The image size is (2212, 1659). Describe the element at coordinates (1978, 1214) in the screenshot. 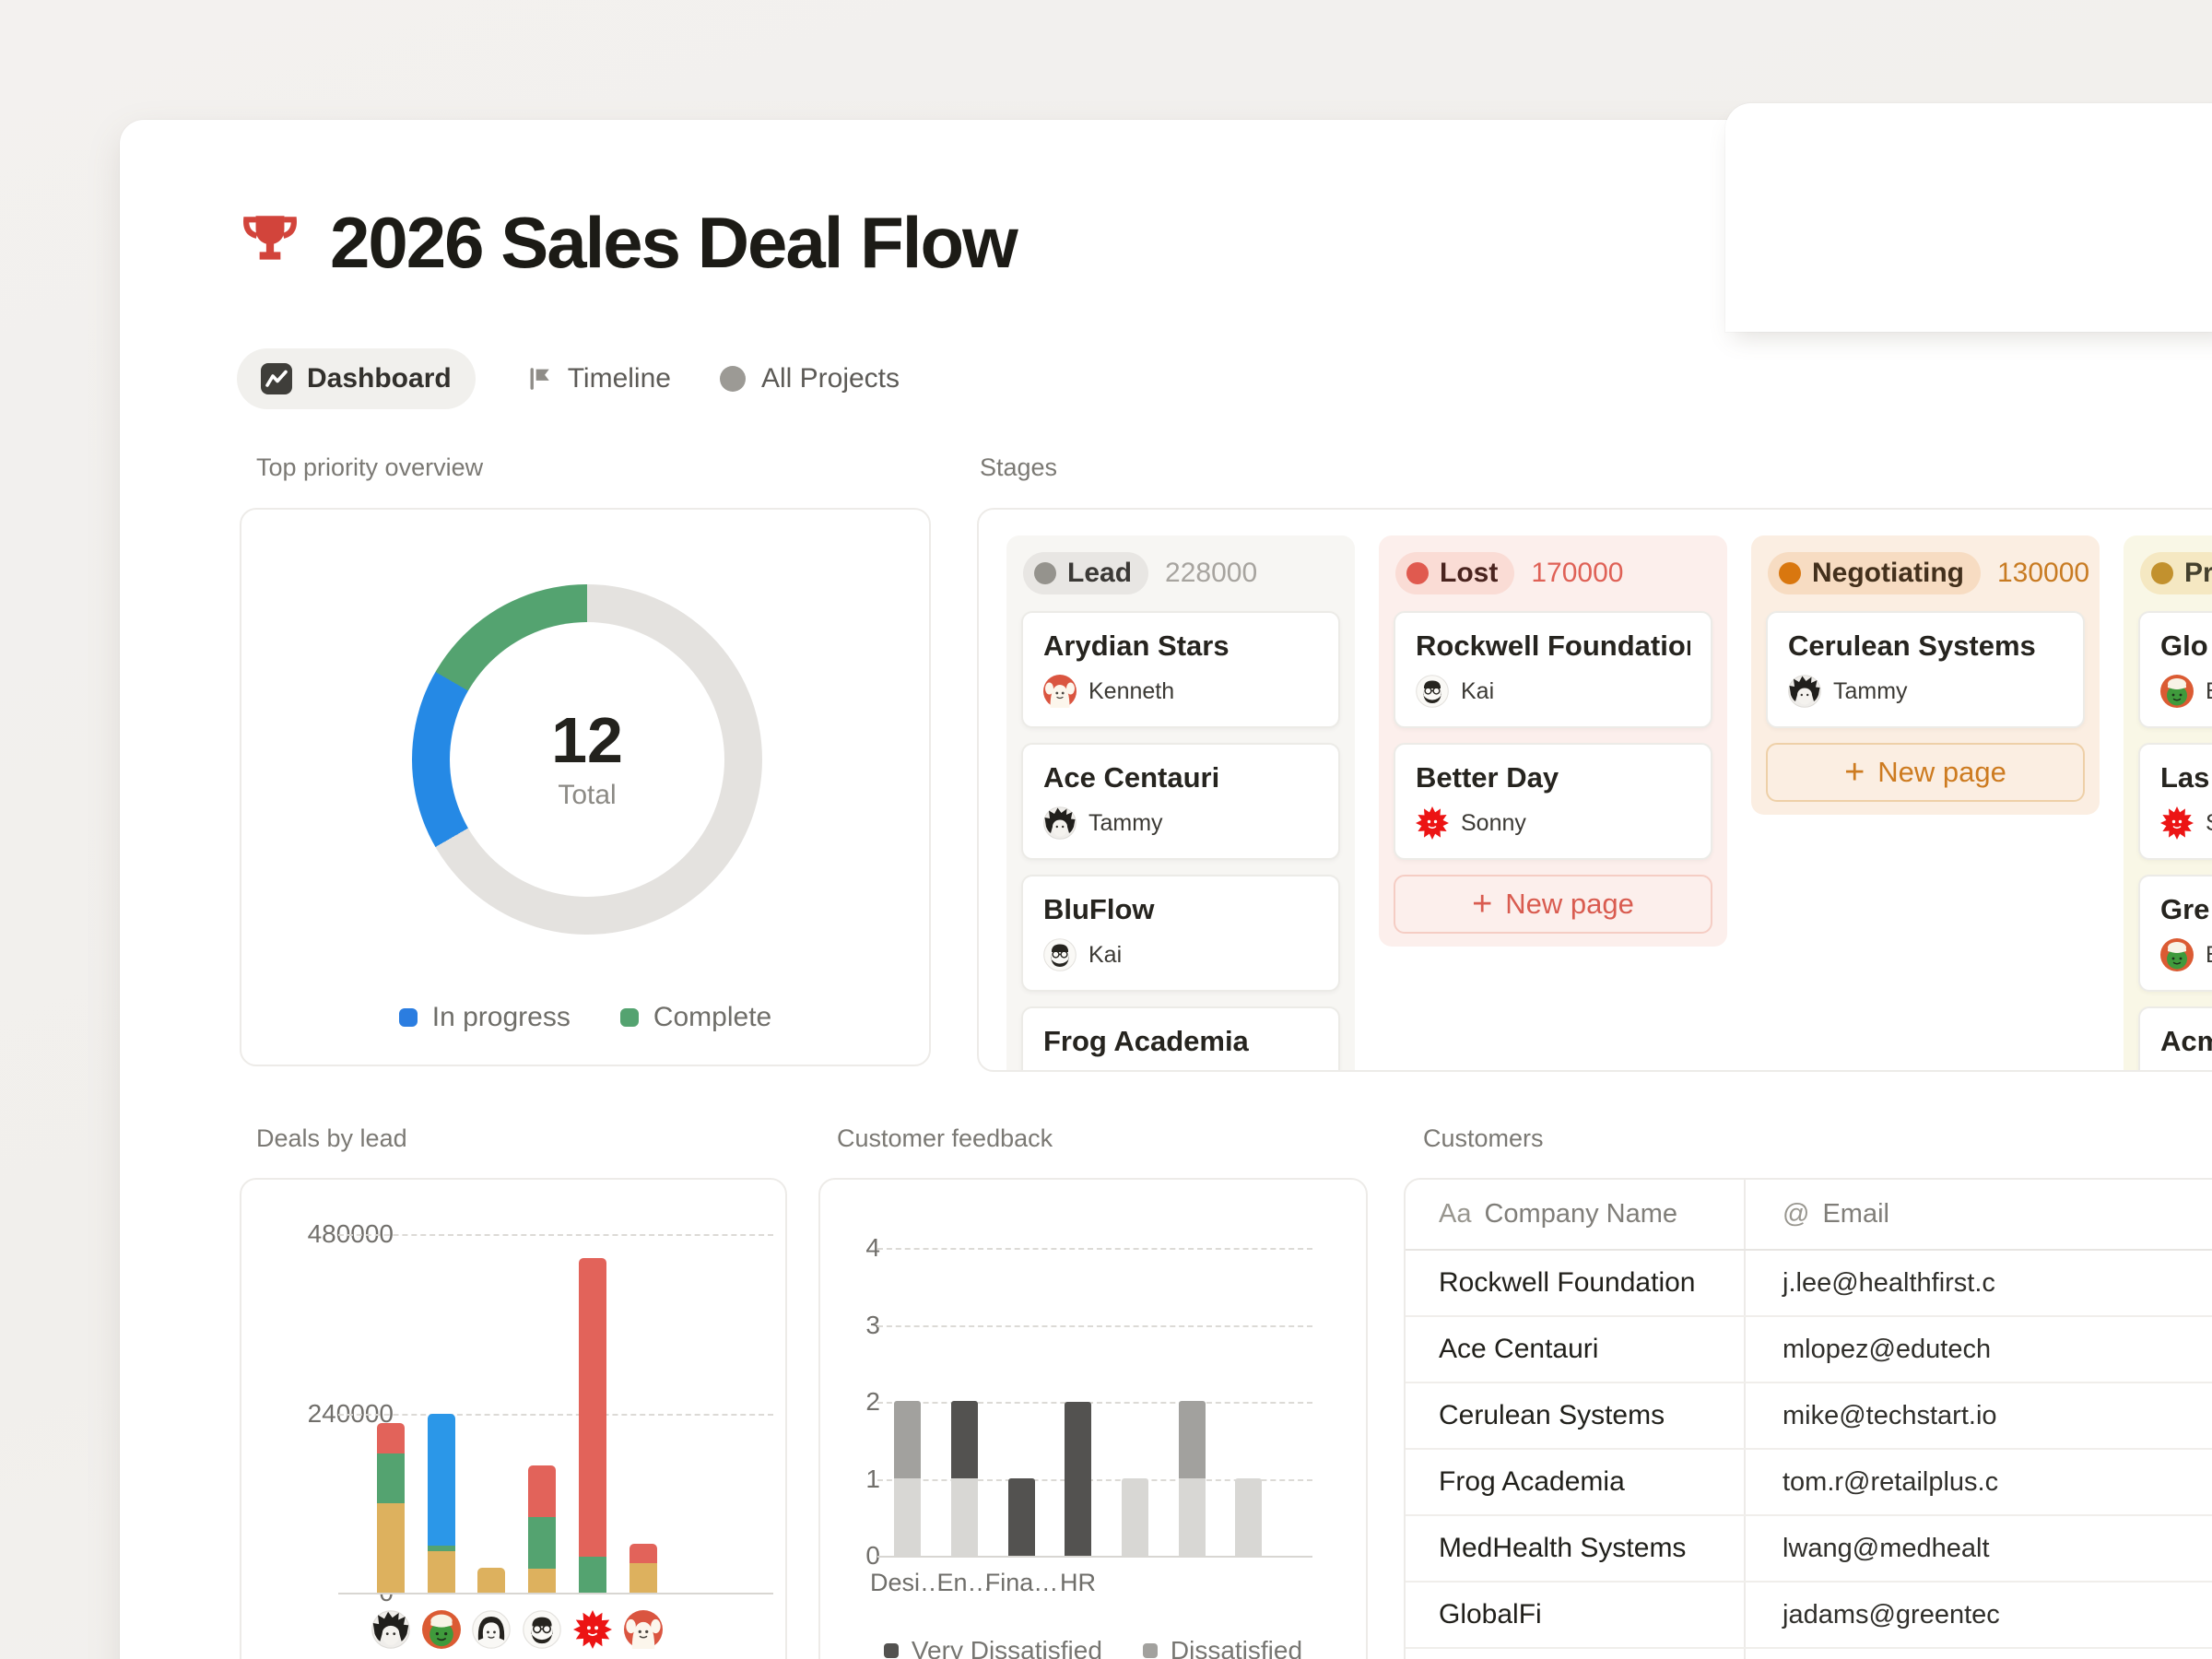

I see `column-header-email: @ Email` at that location.